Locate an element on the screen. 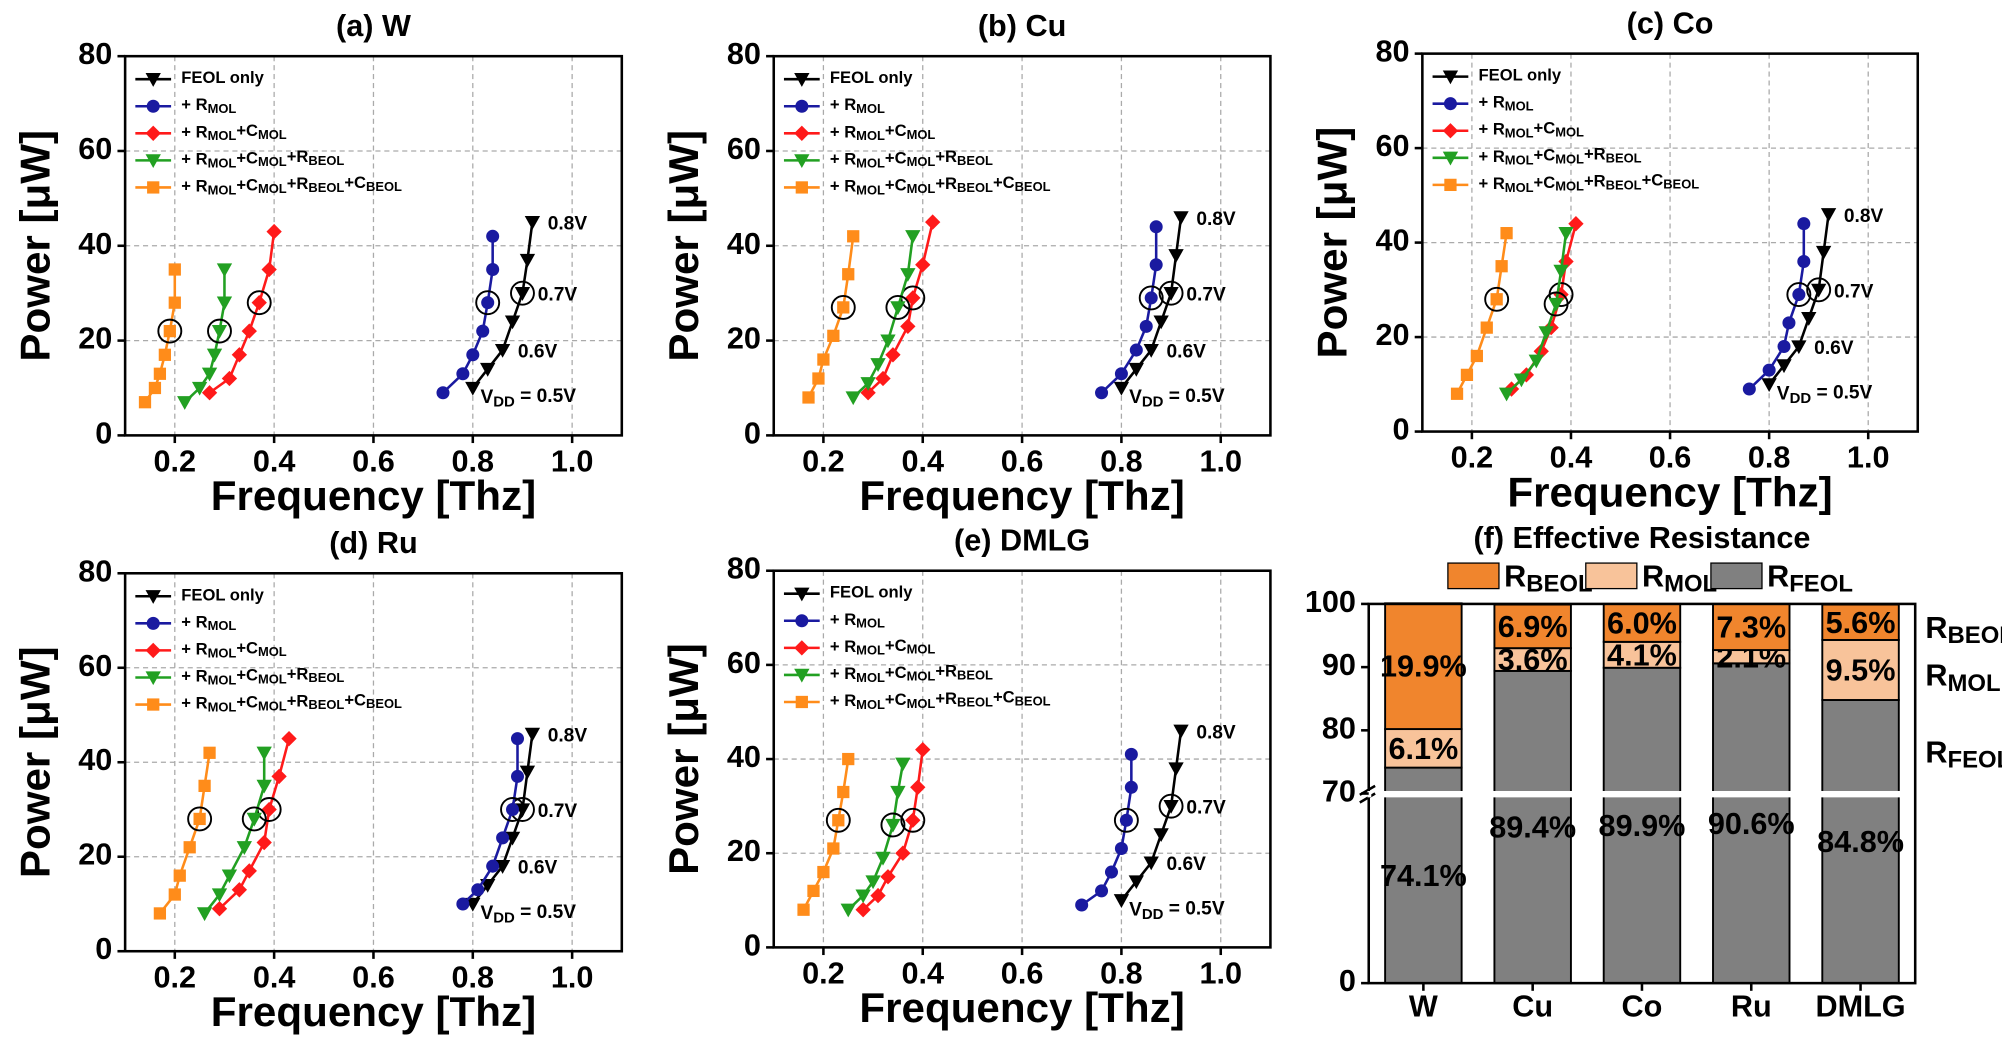 Image resolution: width=2002 pixels, height=1054 pixels. series-line is located at coordinates (1106, 830).